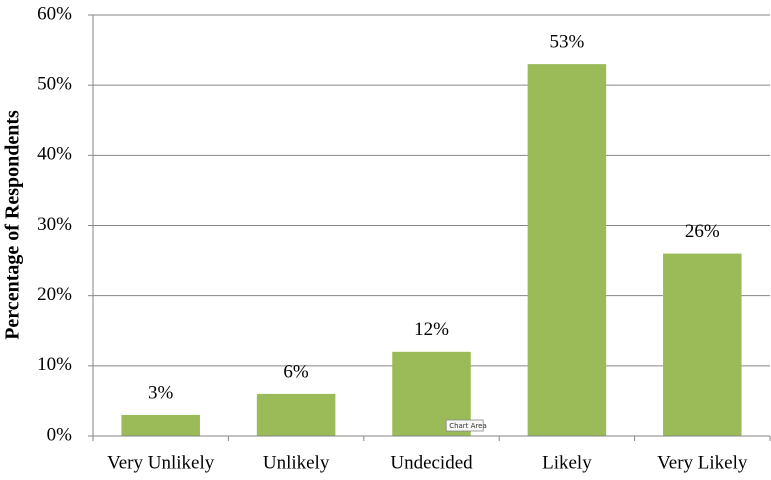 This screenshot has height=480, width=771. Describe the element at coordinates (54, 294) in the screenshot. I see `y-tick-label: 20%` at that location.